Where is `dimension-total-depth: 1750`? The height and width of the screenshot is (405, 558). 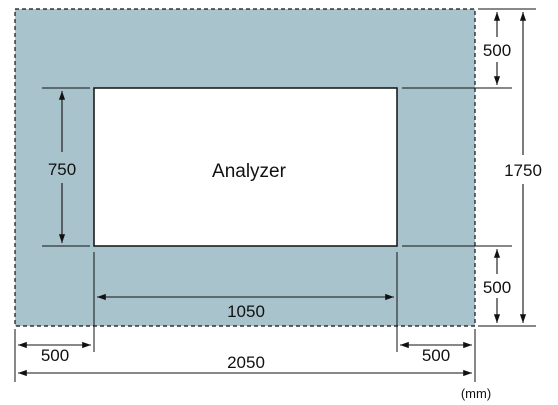
dimension-total-depth: 1750 is located at coordinates (523, 170).